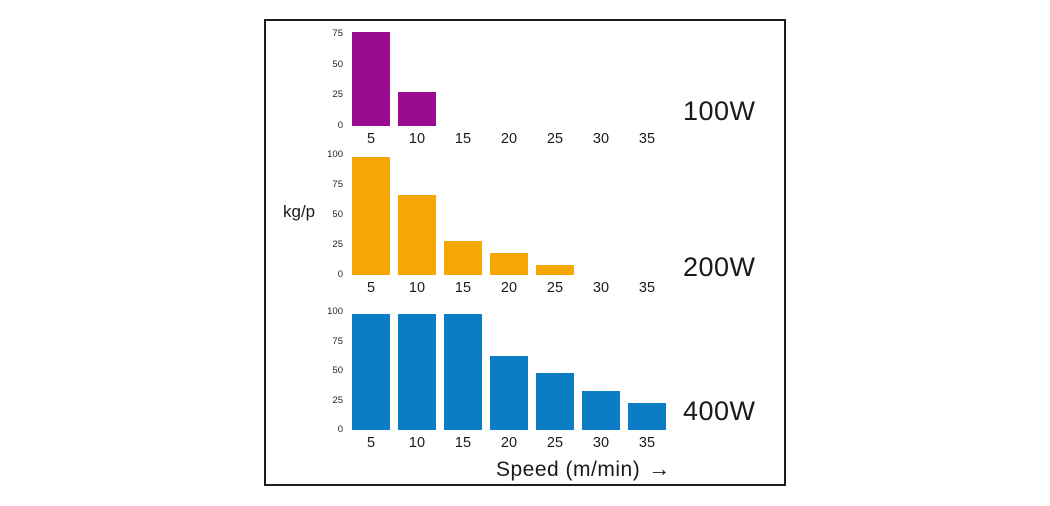 This screenshot has width=1050, height=506. What do you see at coordinates (568, 469) in the screenshot?
I see `x-axis-label-text: Speed (m/min)` at bounding box center [568, 469].